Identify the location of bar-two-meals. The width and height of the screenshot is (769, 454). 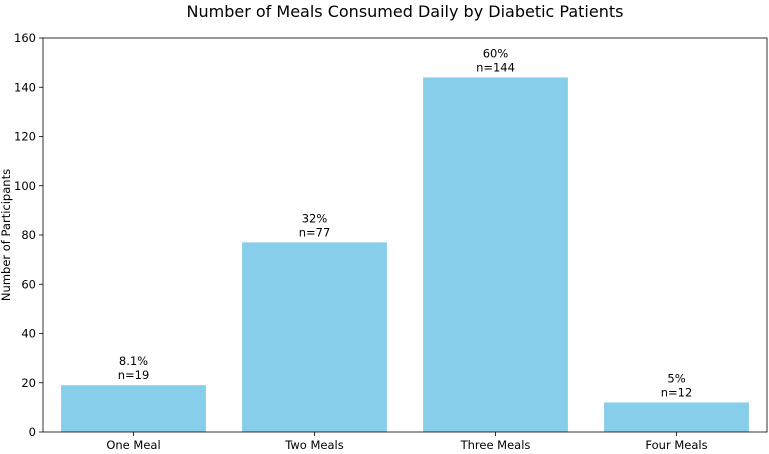
(314, 337).